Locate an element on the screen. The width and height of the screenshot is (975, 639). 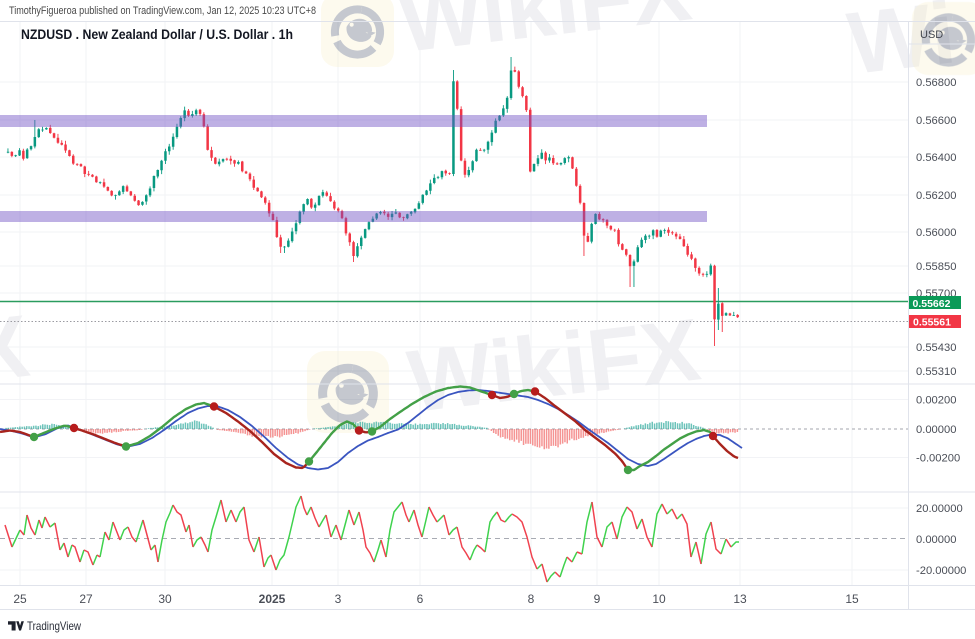
svg-text: 0.55310 is located at coordinates (936, 372).